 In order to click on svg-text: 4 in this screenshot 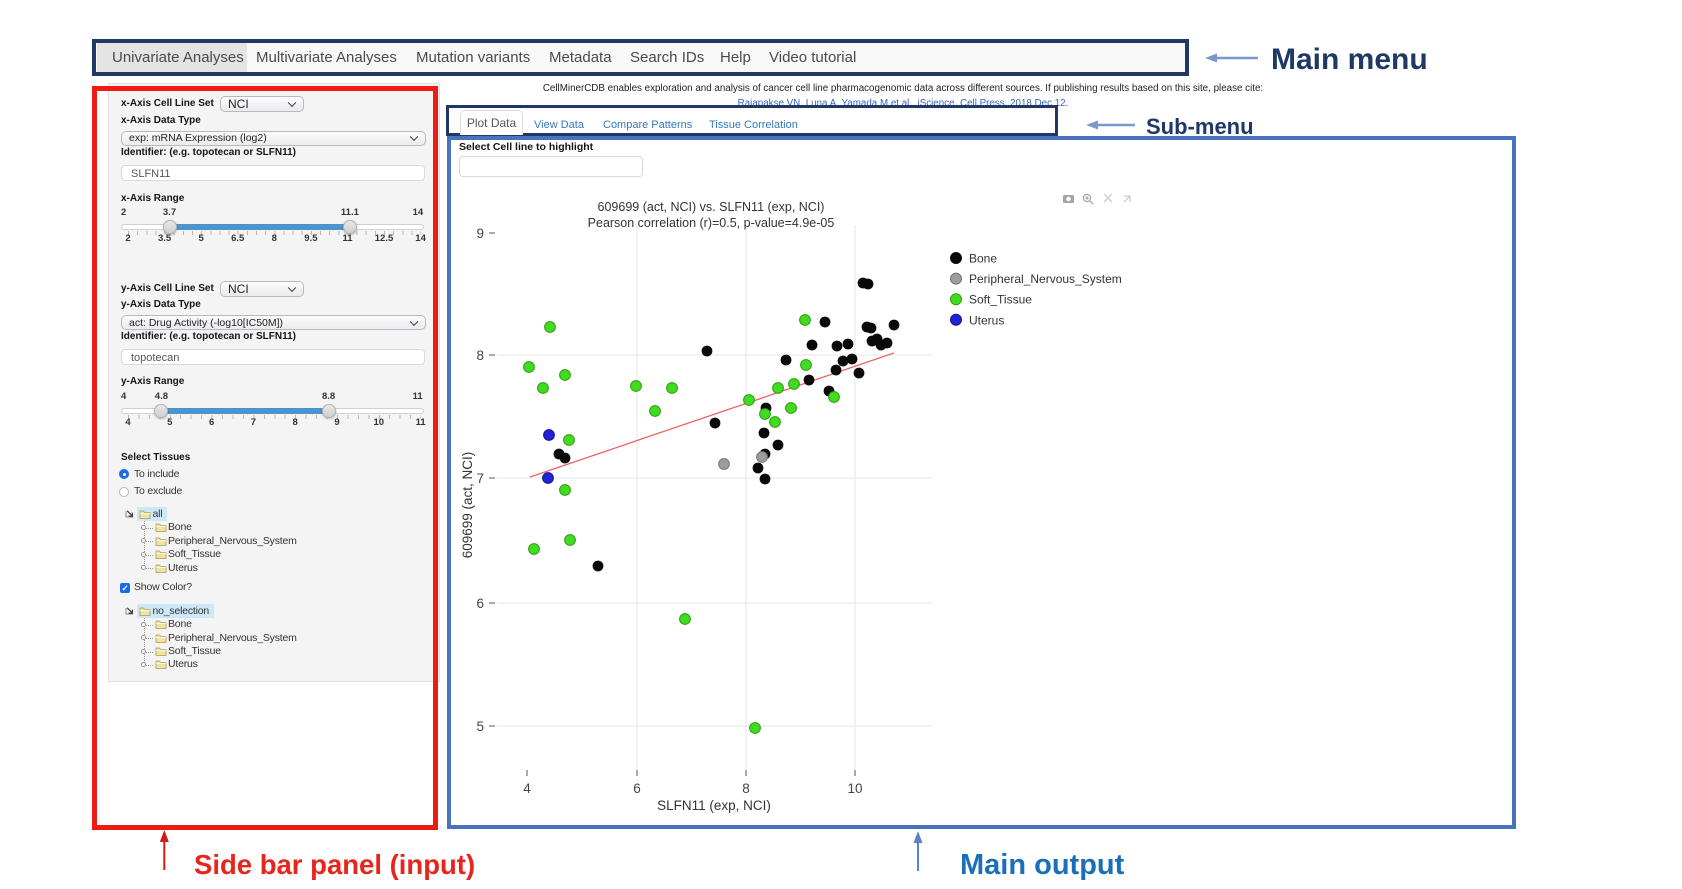, I will do `click(527, 788)`.